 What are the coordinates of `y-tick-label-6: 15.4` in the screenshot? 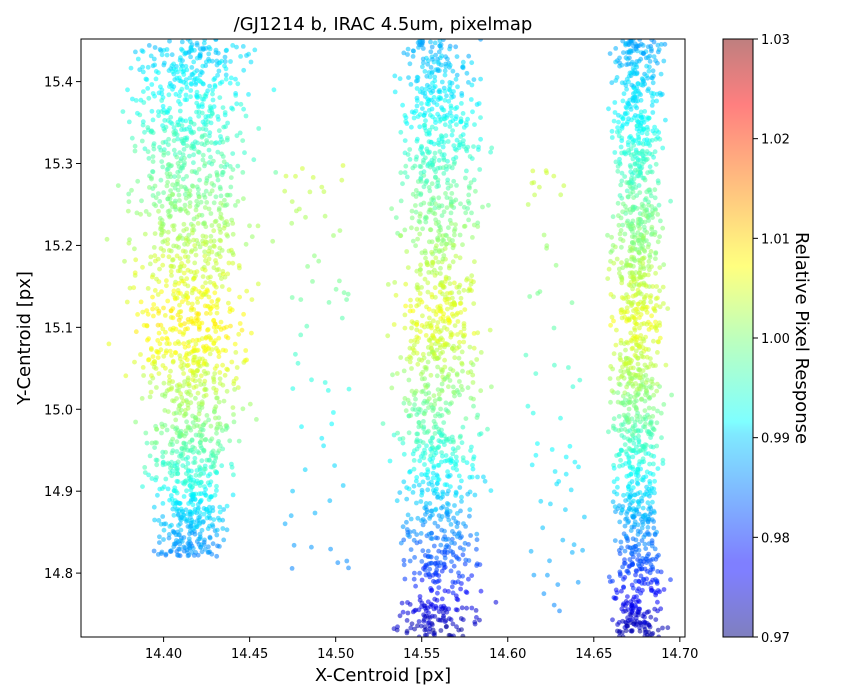 It's located at (58, 83).